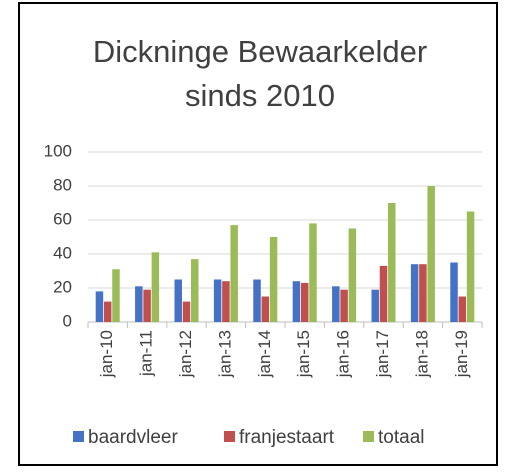  I want to click on y-tick-label: 80, so click(62, 184).